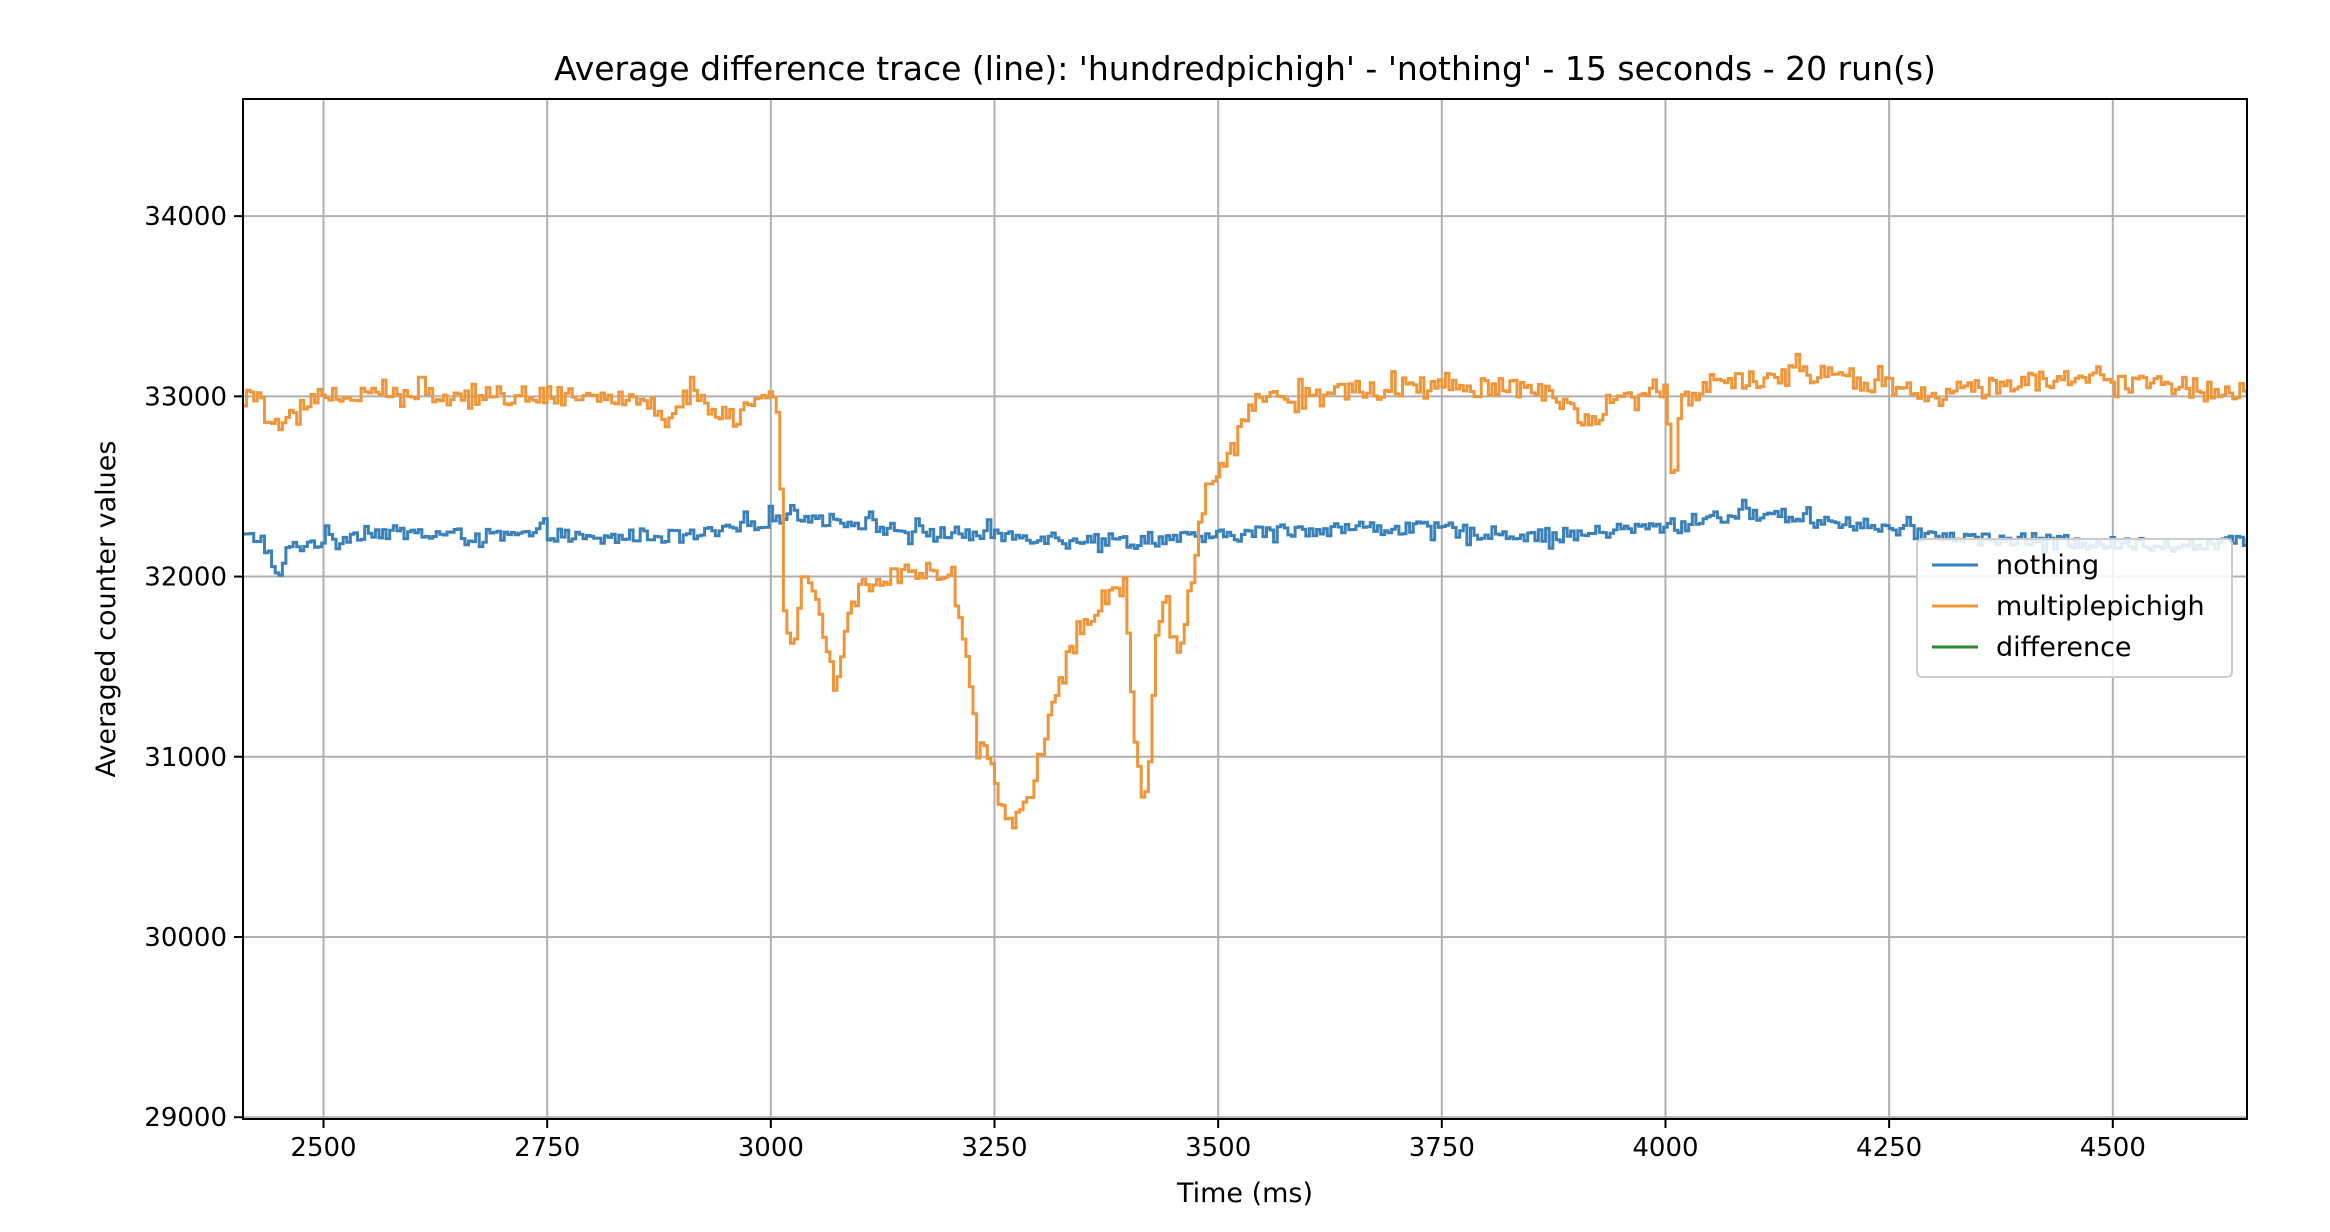 The width and height of the screenshot is (2330, 1232). What do you see at coordinates (2100, 606) in the screenshot?
I see `legend-label: multiplepichigh` at bounding box center [2100, 606].